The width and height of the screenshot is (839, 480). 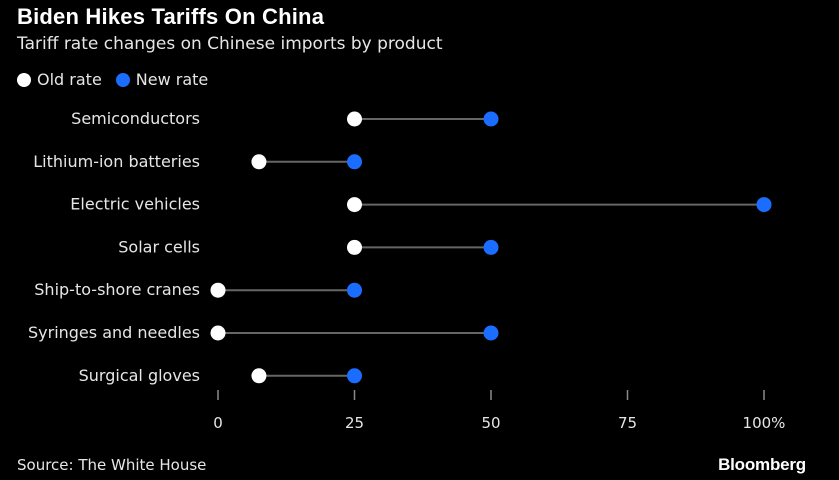 I want to click on category-label: Ship-to-shore cranes, so click(x=117, y=289).